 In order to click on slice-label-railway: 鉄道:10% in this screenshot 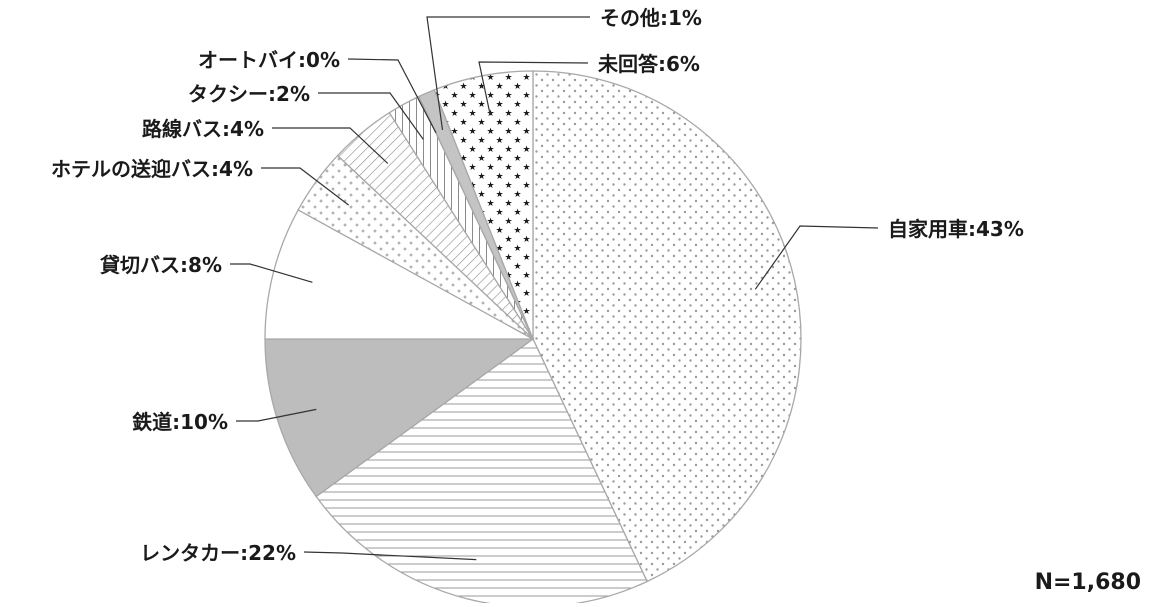, I will do `click(180, 422)`.